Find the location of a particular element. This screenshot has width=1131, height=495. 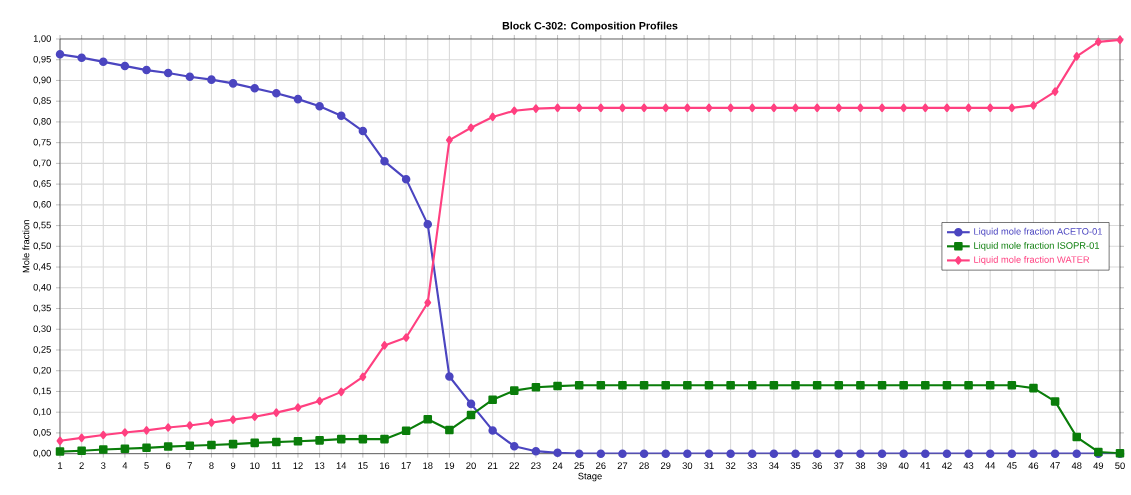

y-tick-label: 0,30 is located at coordinates (42, 329).